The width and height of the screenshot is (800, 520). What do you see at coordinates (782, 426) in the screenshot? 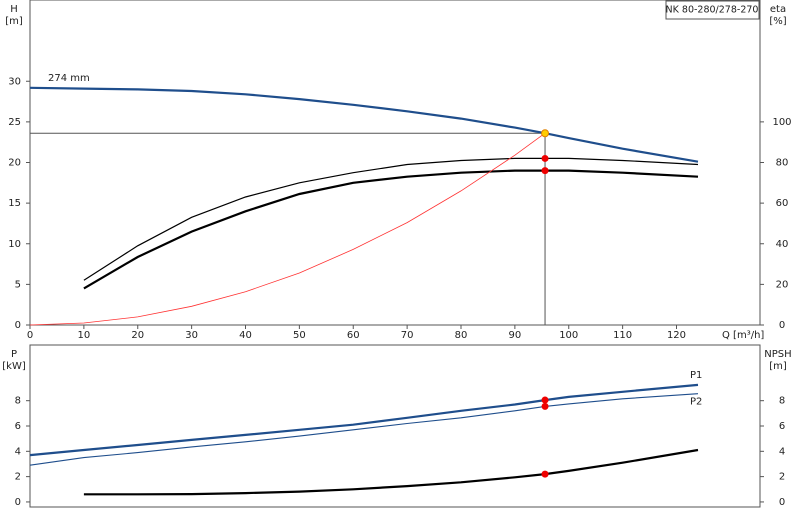
I see `y2-tick-label: 6` at bounding box center [782, 426].